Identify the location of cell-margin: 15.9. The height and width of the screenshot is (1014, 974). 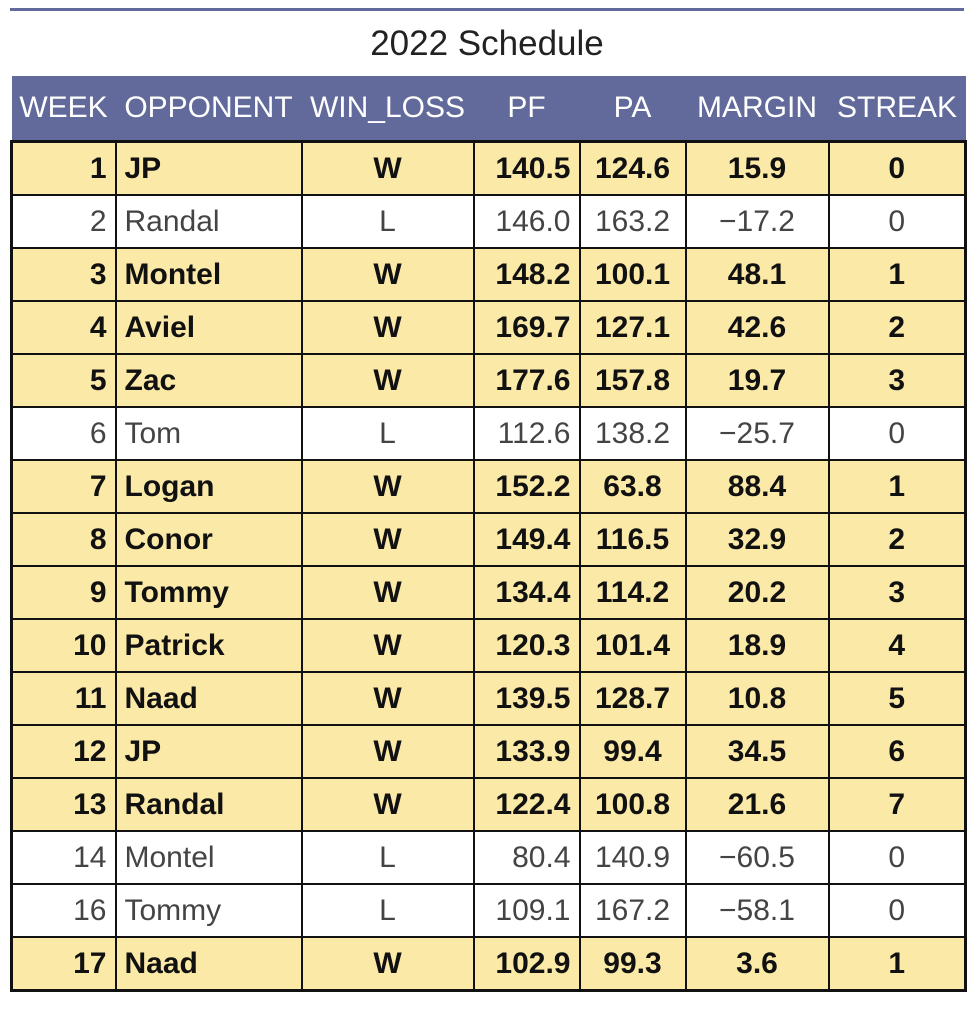
(757, 168).